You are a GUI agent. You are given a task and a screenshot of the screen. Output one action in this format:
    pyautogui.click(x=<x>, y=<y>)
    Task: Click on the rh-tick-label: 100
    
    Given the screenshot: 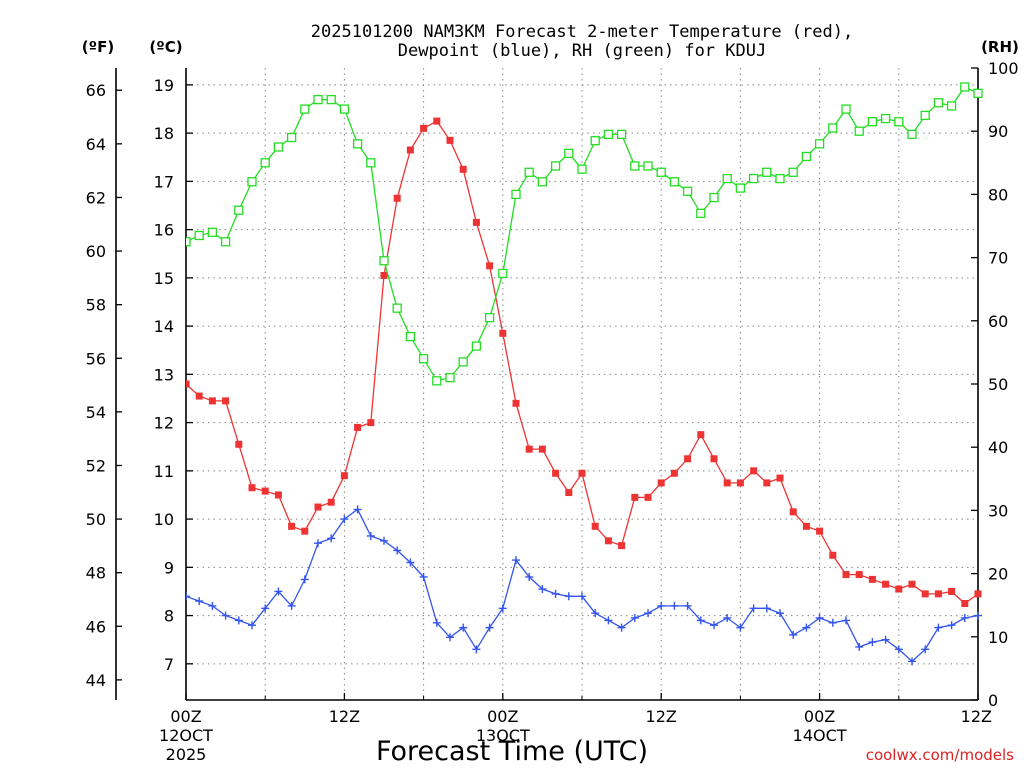 What is the action you would take?
    pyautogui.click(x=1003, y=68)
    